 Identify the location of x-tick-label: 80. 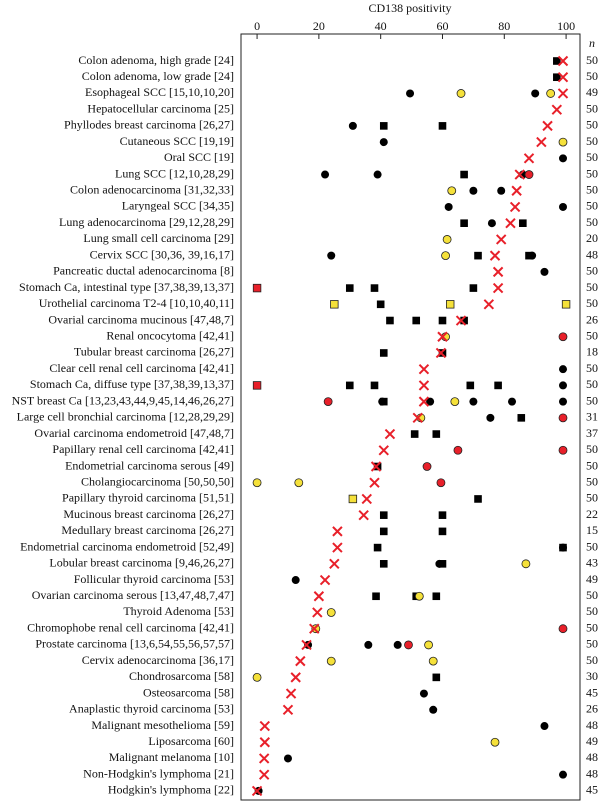
(504, 26).